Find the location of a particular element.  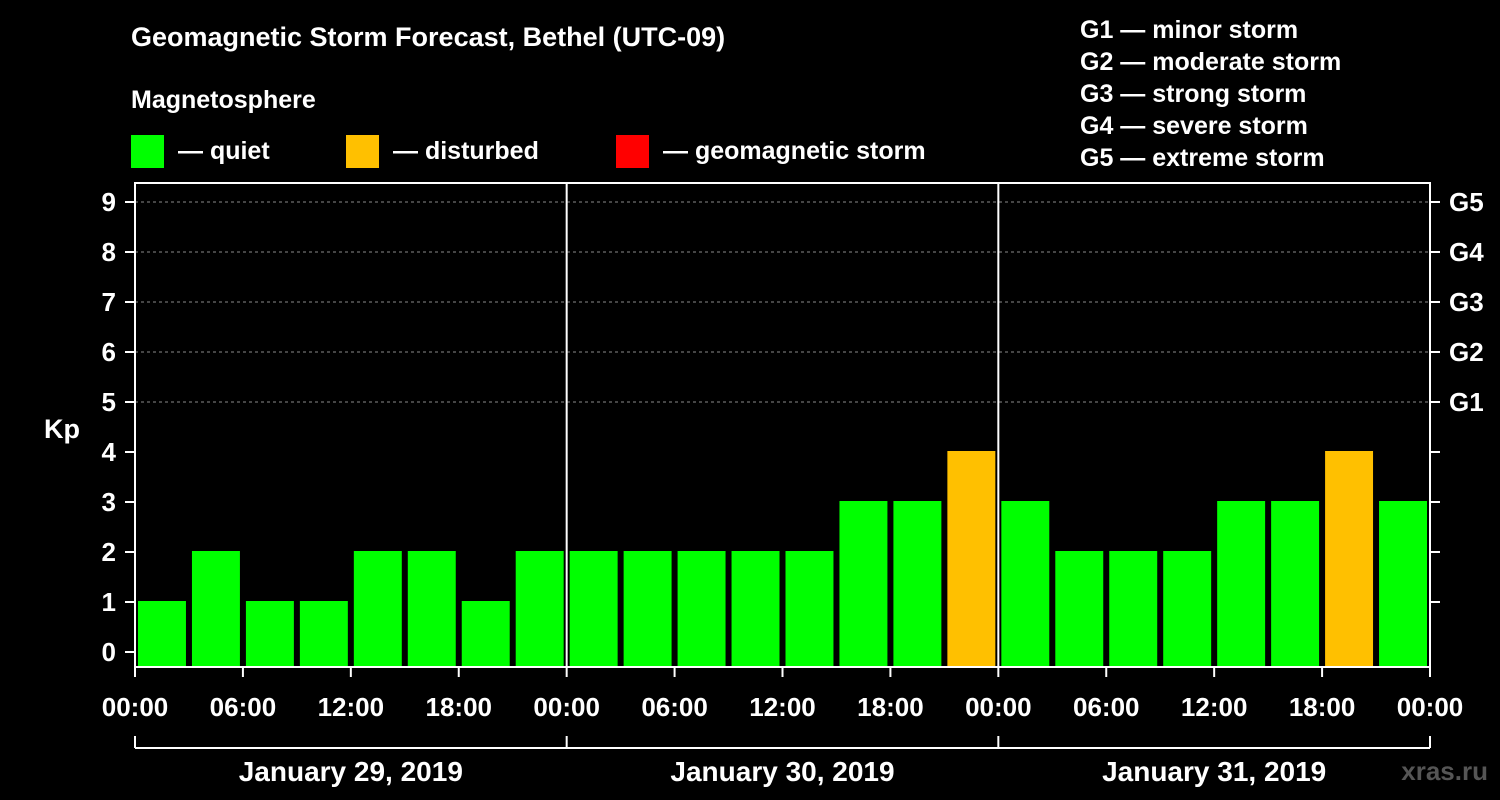

storm-scale-g4: G4 — severe storm is located at coordinates (1194, 126).